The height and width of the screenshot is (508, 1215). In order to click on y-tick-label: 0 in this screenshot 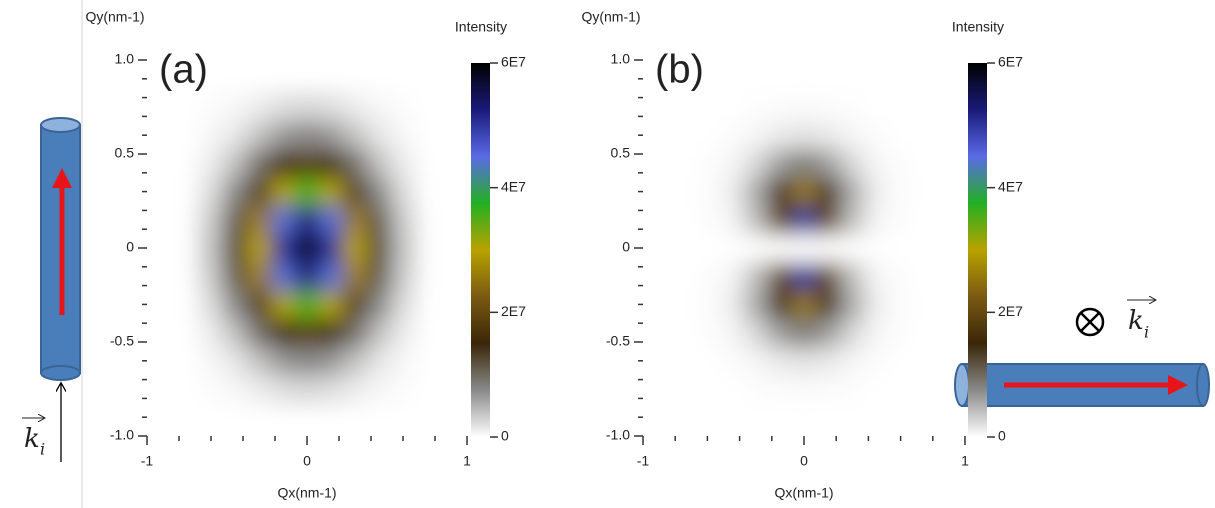, I will do `click(626, 247)`.